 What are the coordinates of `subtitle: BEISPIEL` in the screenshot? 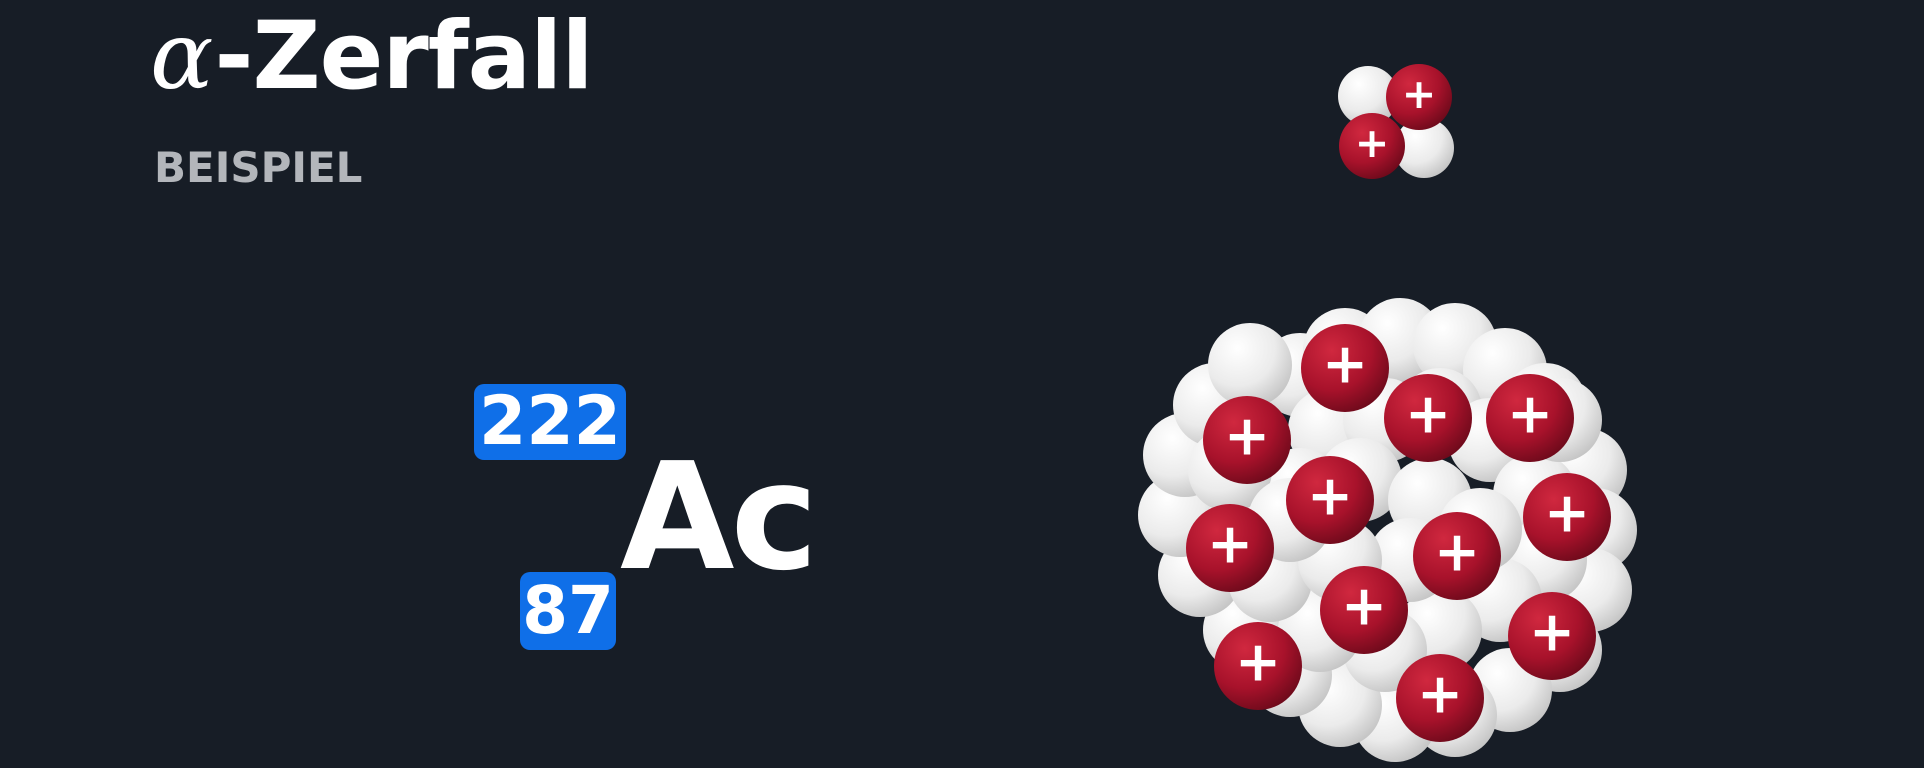 It's located at (258, 167).